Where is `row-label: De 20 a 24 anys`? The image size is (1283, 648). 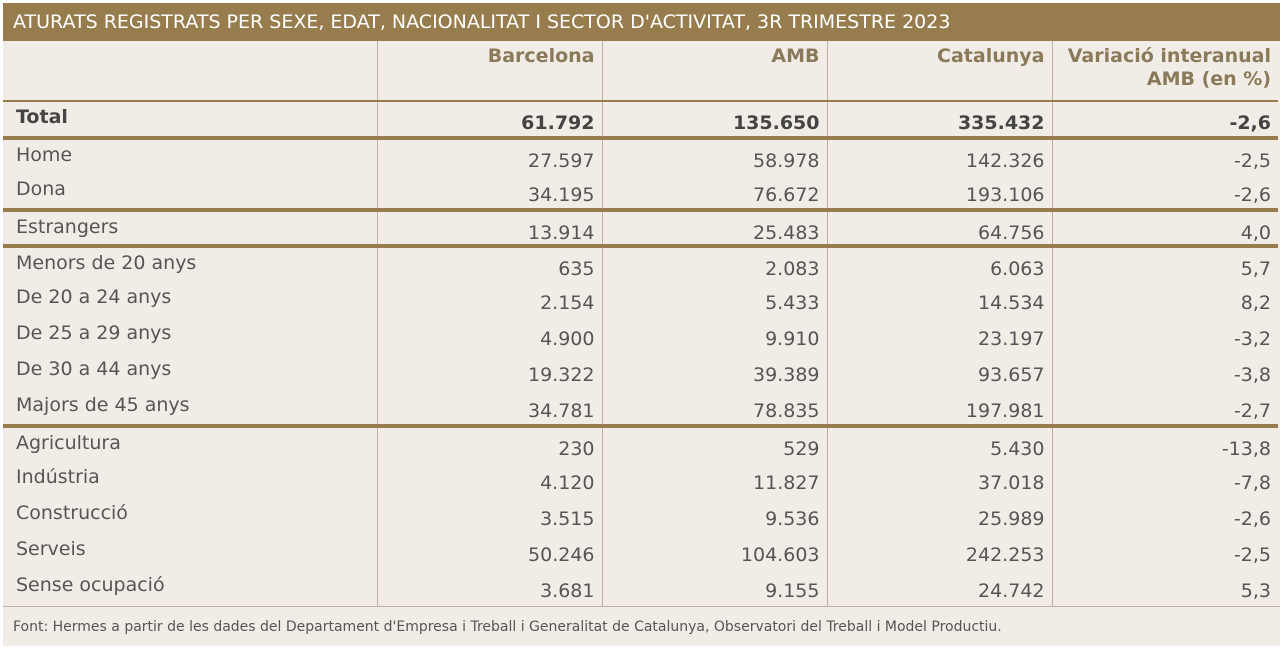 row-label: De 20 a 24 anys is located at coordinates (94, 297).